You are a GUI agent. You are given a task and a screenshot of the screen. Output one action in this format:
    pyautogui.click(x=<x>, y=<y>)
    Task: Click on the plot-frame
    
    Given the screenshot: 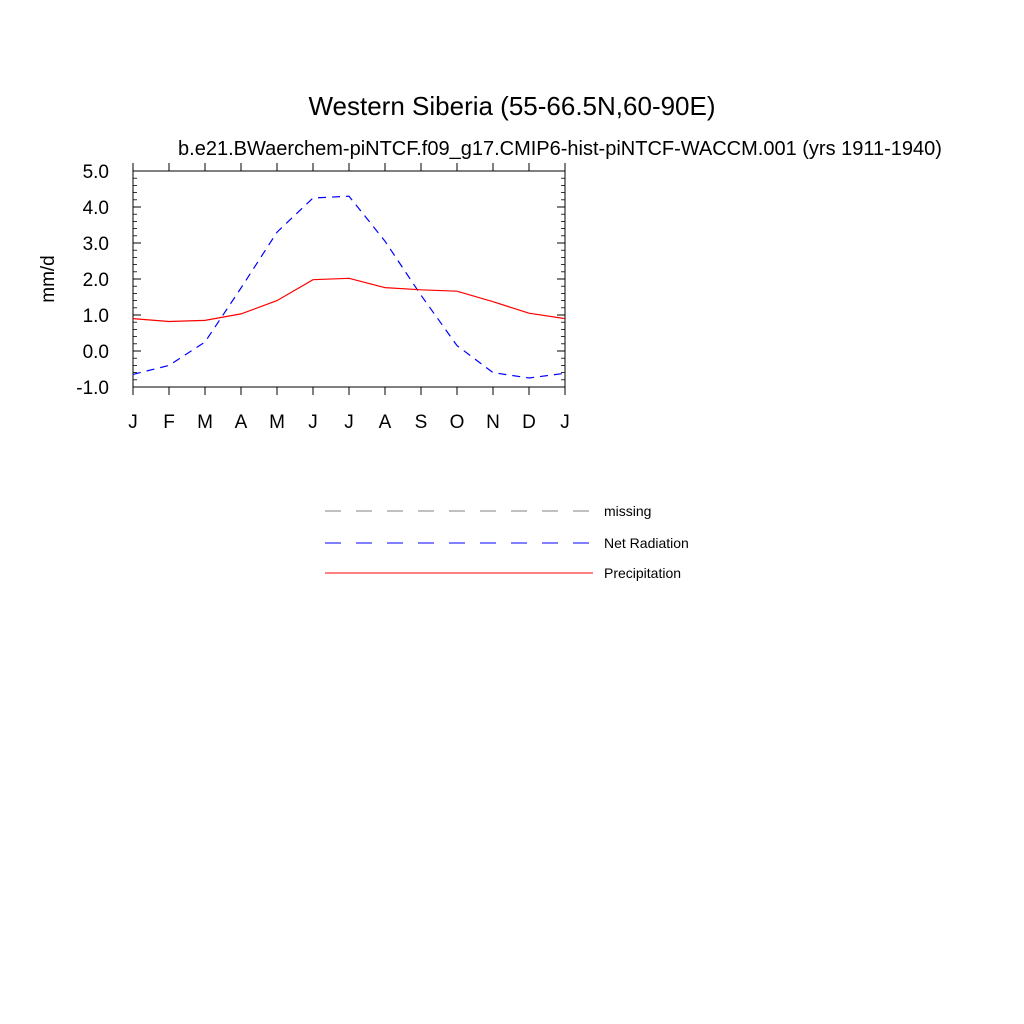 What is the action you would take?
    pyautogui.click(x=349, y=279)
    